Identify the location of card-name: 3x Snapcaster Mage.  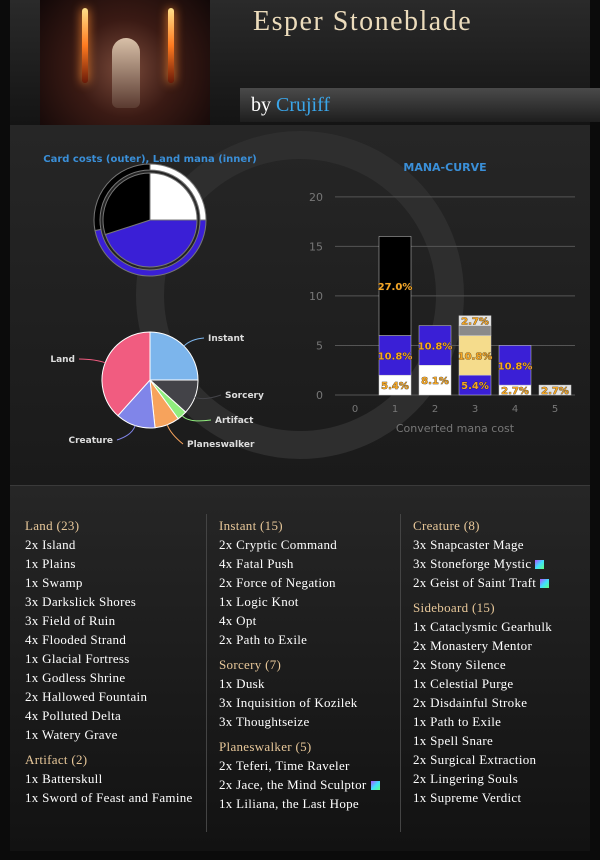
(468, 544).